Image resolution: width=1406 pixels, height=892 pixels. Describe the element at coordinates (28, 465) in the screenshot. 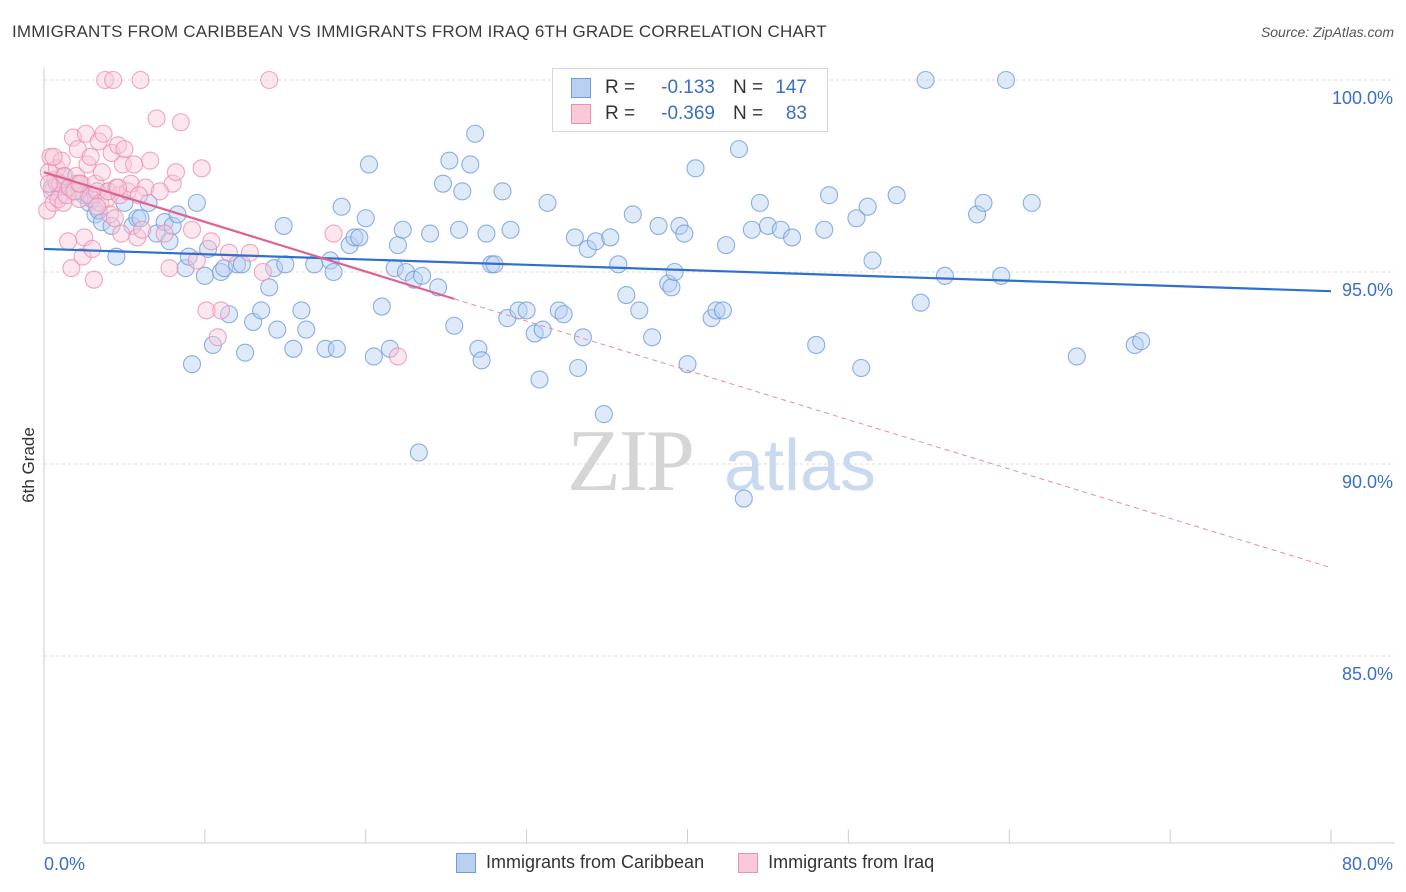

I see `y-axis-label: 6th Grade` at that location.